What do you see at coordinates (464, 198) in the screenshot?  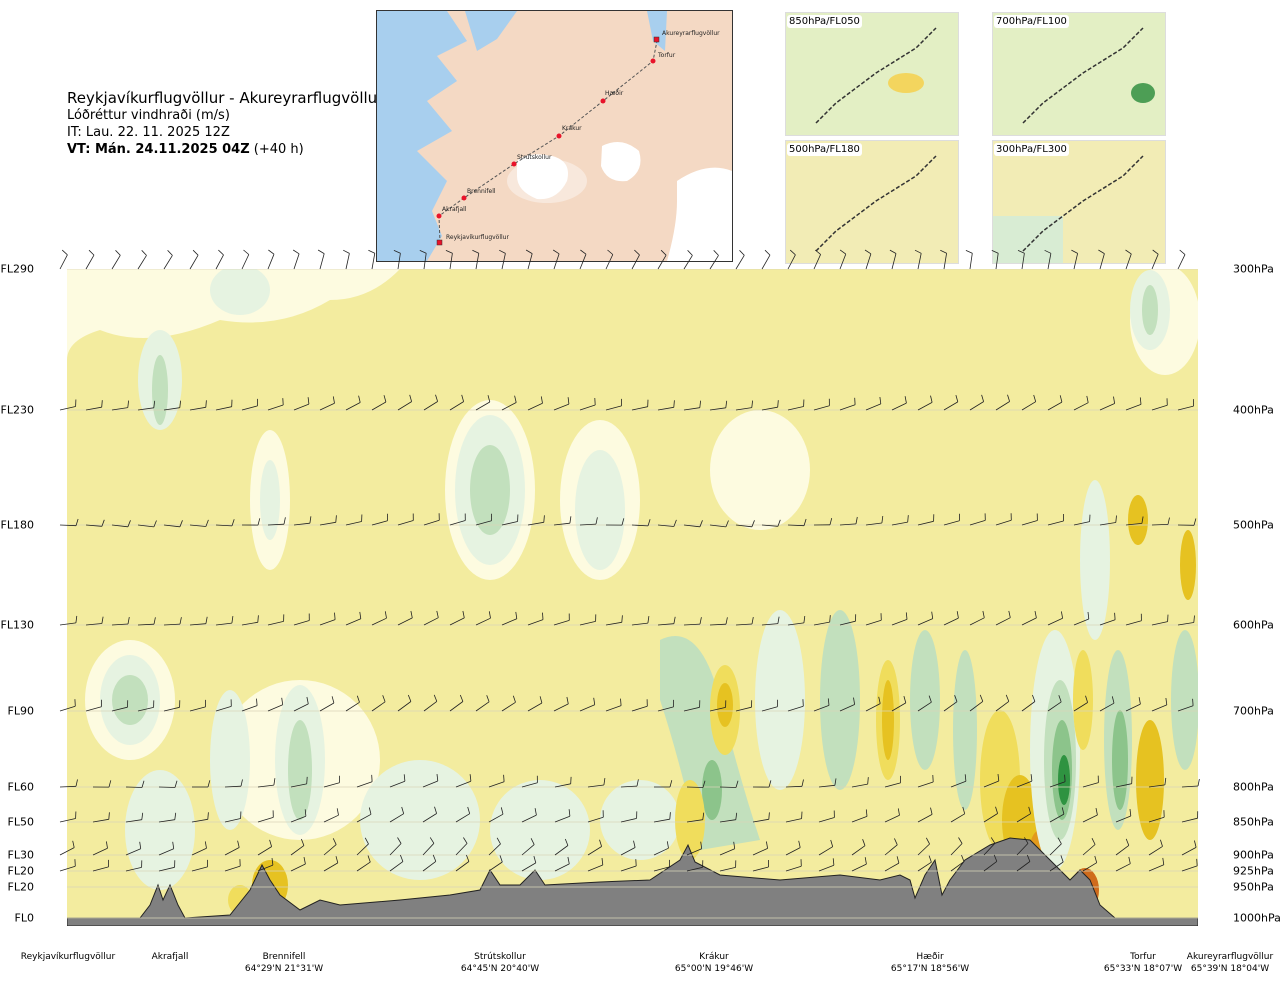 I see `brennifell-marker` at bounding box center [464, 198].